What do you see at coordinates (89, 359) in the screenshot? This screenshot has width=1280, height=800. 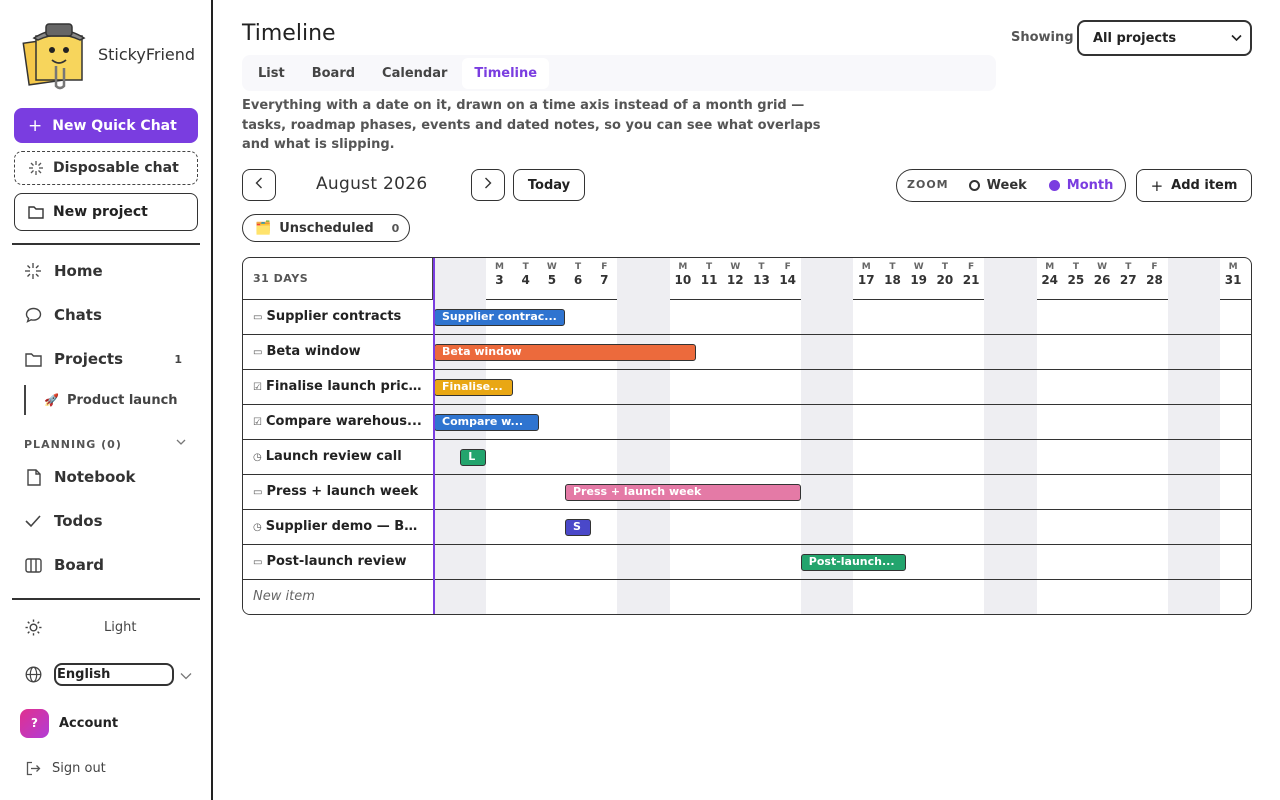 I see `nav-projects-label: Projects` at bounding box center [89, 359].